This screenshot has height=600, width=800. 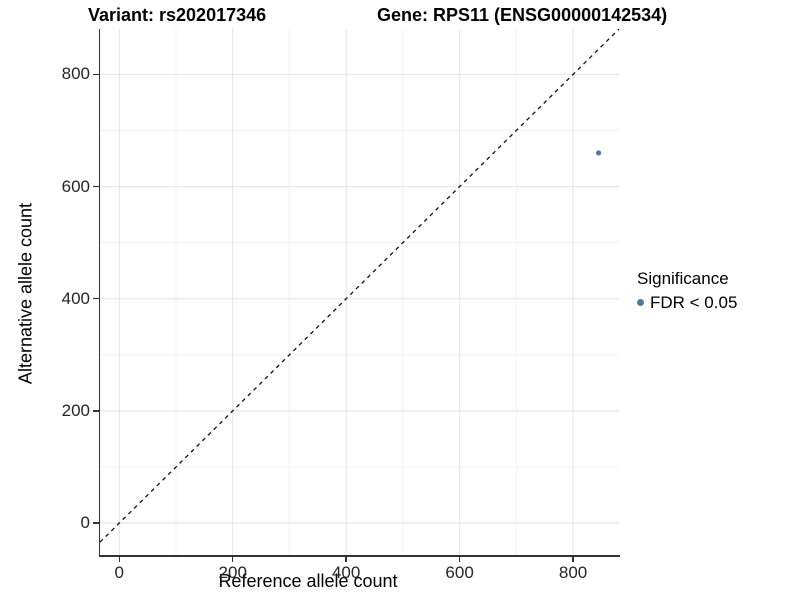 What do you see at coordinates (308, 581) in the screenshot?
I see `x-axis-title: Reference allele count` at bounding box center [308, 581].